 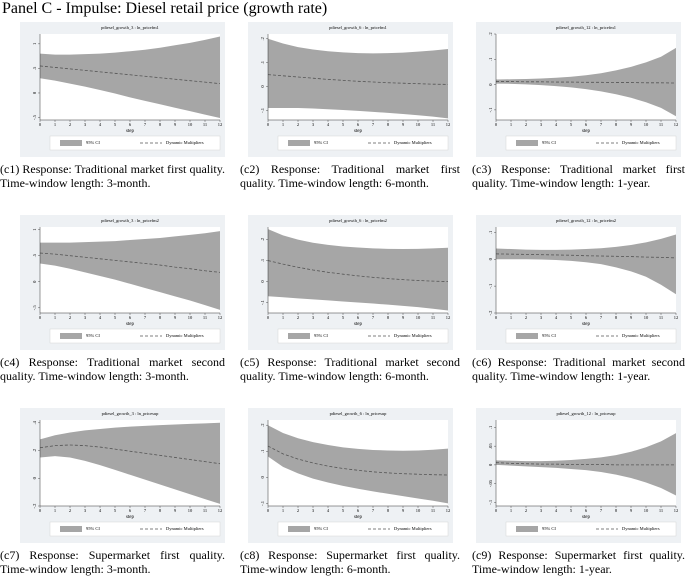 What do you see at coordinates (130, 220) in the screenshot?
I see `chart-title: pdiesel_growth_3 : ln_pricefm2` at bounding box center [130, 220].